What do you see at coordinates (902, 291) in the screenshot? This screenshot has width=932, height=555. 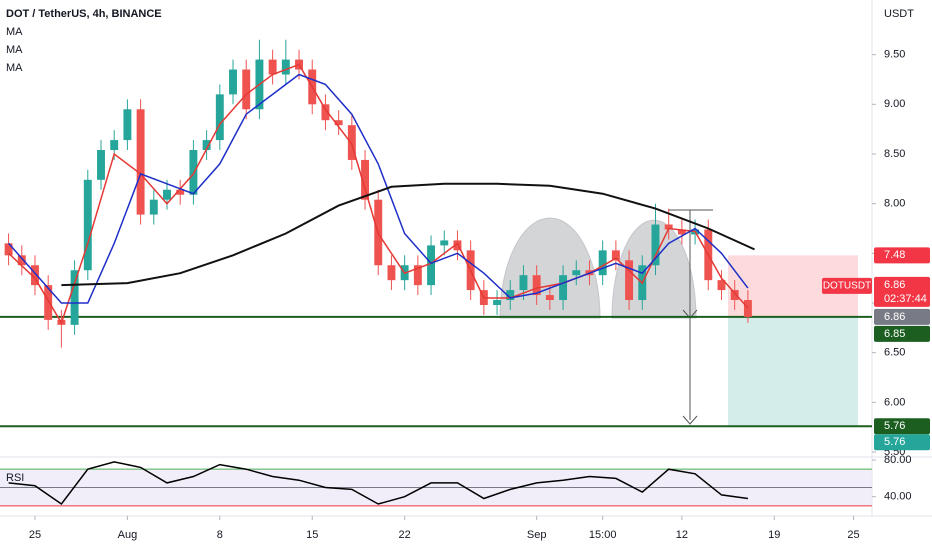 I see `last-price-box` at bounding box center [902, 291].